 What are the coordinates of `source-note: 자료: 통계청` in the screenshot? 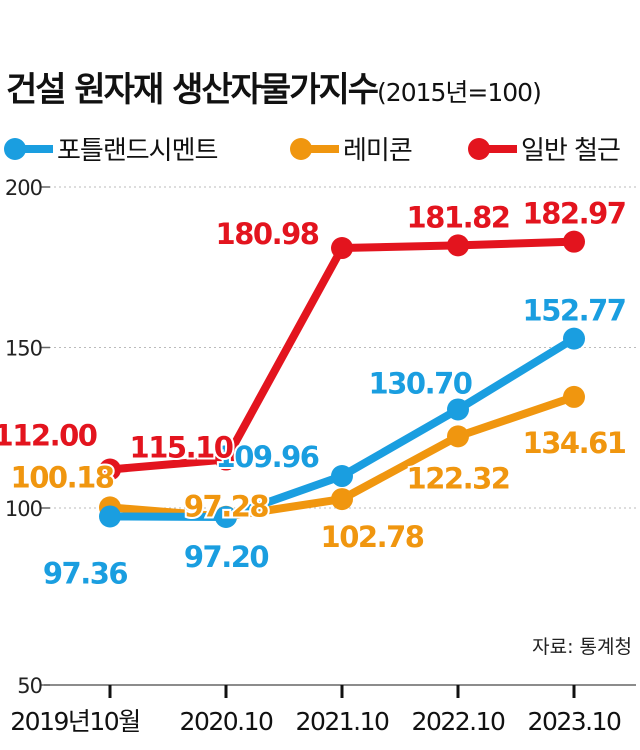 It's located at (582, 647).